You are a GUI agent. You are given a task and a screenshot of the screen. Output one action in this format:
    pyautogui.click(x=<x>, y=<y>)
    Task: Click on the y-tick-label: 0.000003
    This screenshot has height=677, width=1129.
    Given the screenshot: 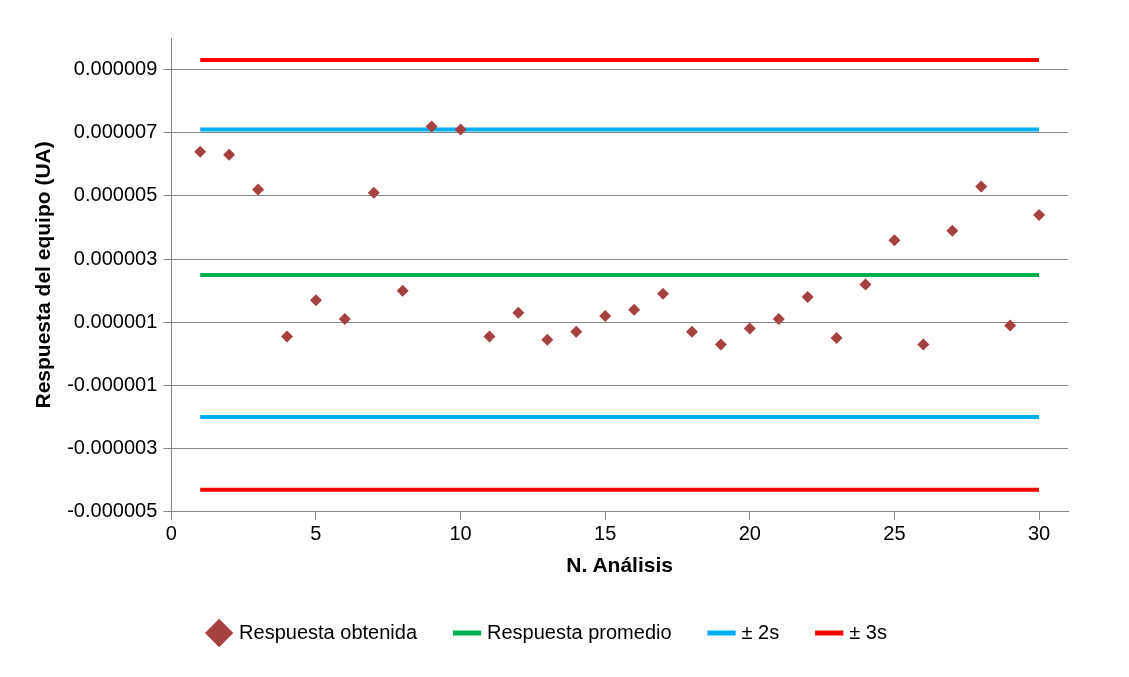 What is the action you would take?
    pyautogui.click(x=115, y=257)
    